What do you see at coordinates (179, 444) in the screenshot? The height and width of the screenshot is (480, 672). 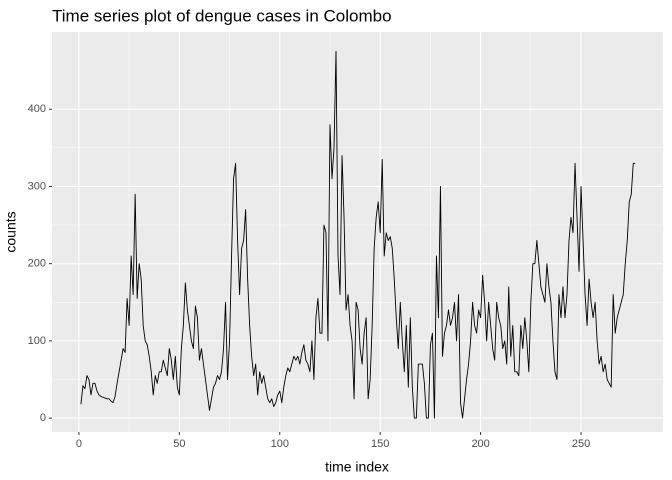 I see `x-tick-label: 50` at bounding box center [179, 444].